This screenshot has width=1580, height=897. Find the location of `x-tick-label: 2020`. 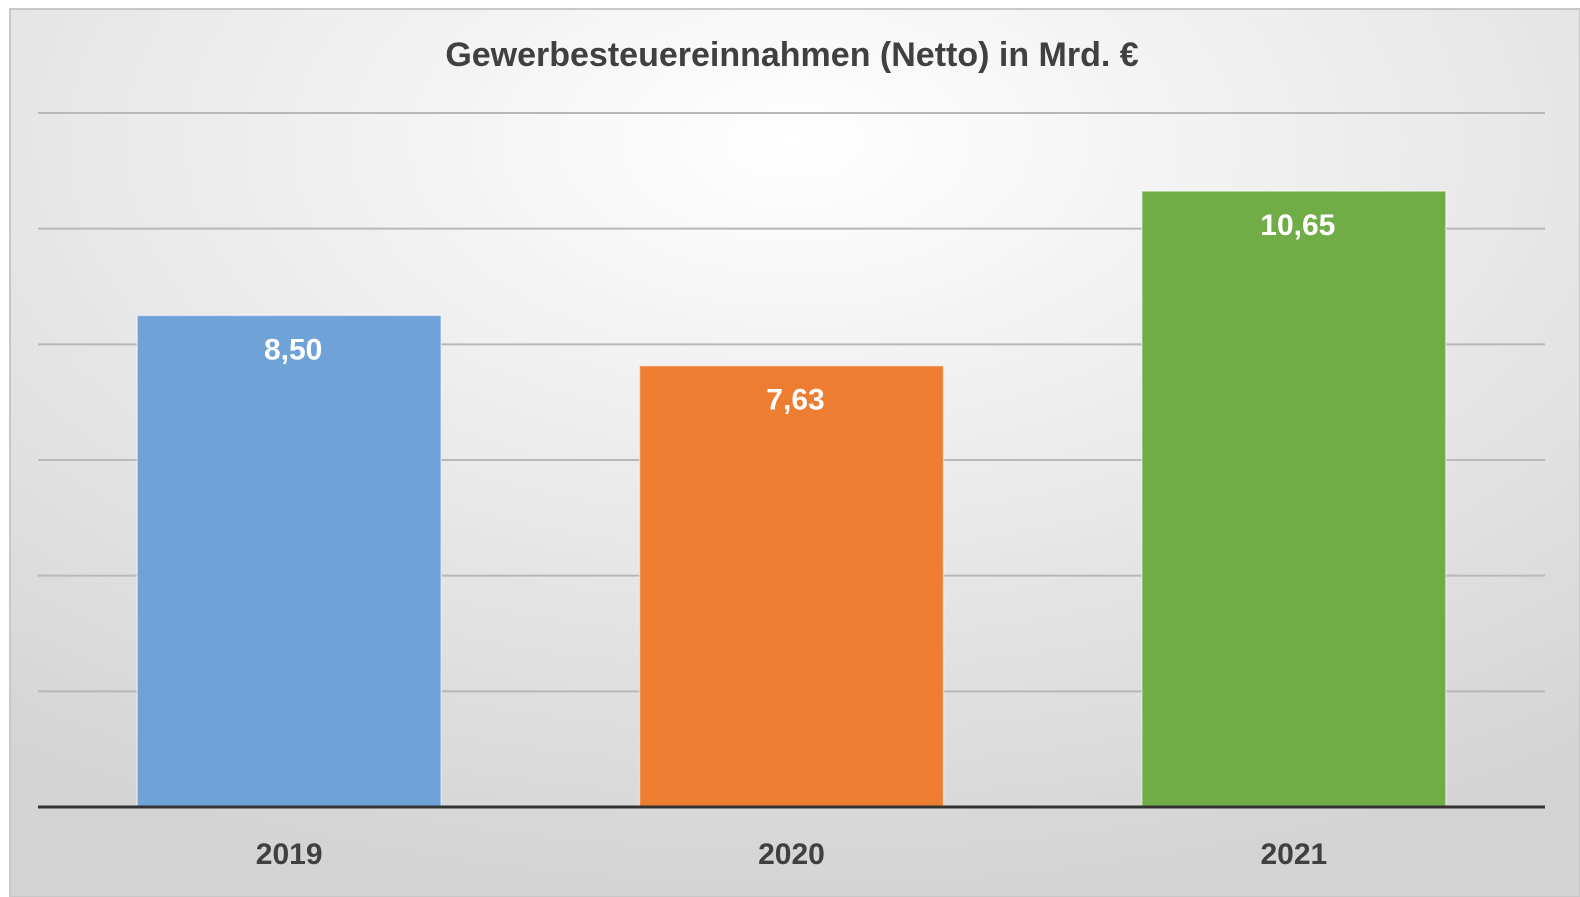

x-tick-label: 2020 is located at coordinates (791, 854).